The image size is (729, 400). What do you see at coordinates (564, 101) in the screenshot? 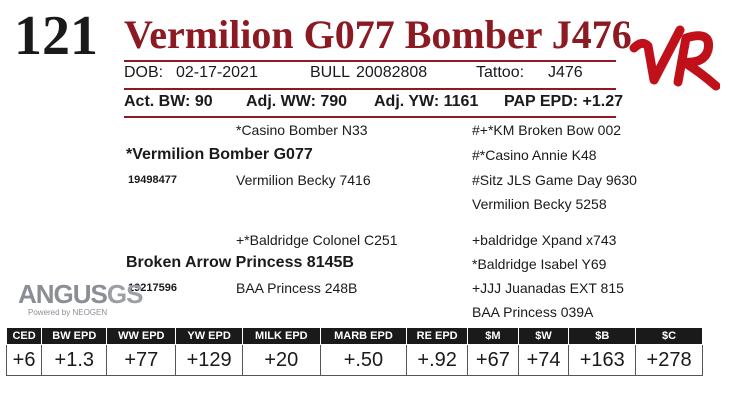
I see `pap-epd: PAP EPD: +1.27` at bounding box center [564, 101].